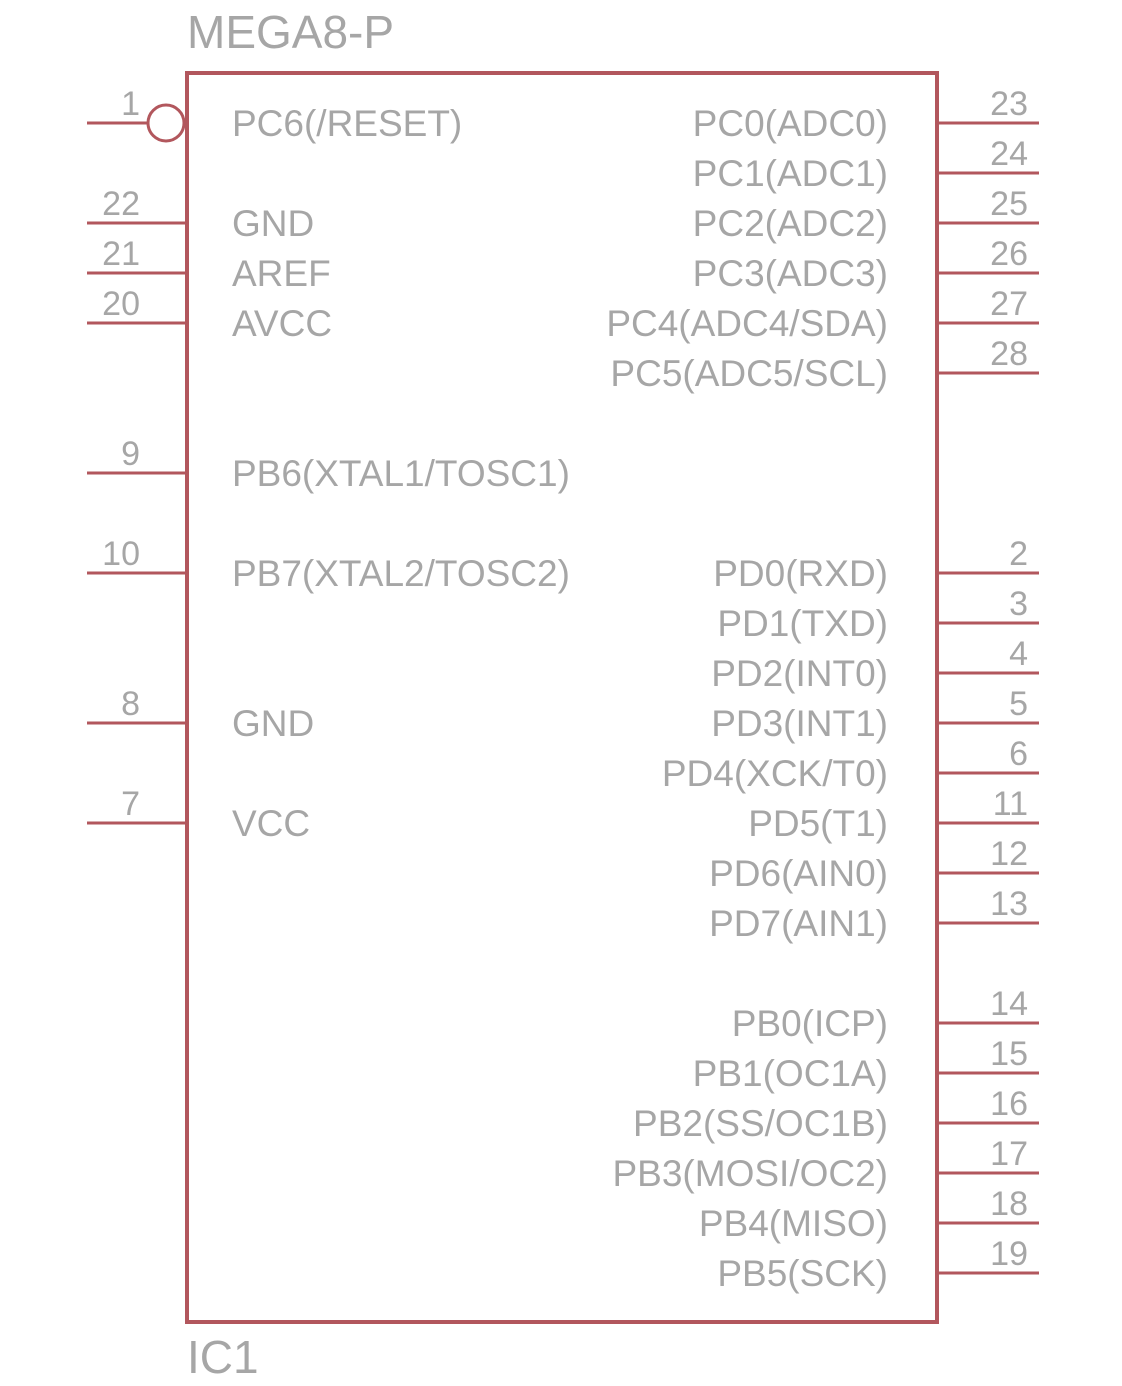 Image resolution: width=1122 pixels, height=1386 pixels. Describe the element at coordinates (1009, 254) in the screenshot. I see `pin-number: 26` at that location.